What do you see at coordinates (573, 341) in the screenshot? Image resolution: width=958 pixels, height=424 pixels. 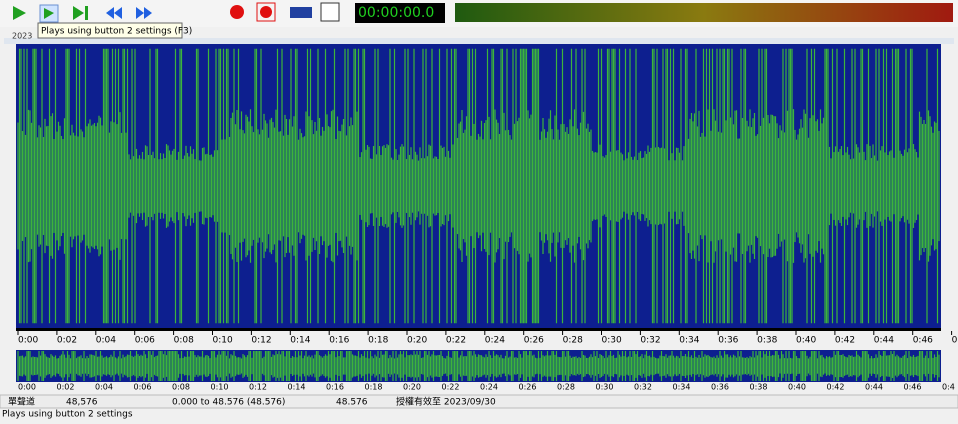 I see `ruler-label: 0:28` at bounding box center [573, 341].